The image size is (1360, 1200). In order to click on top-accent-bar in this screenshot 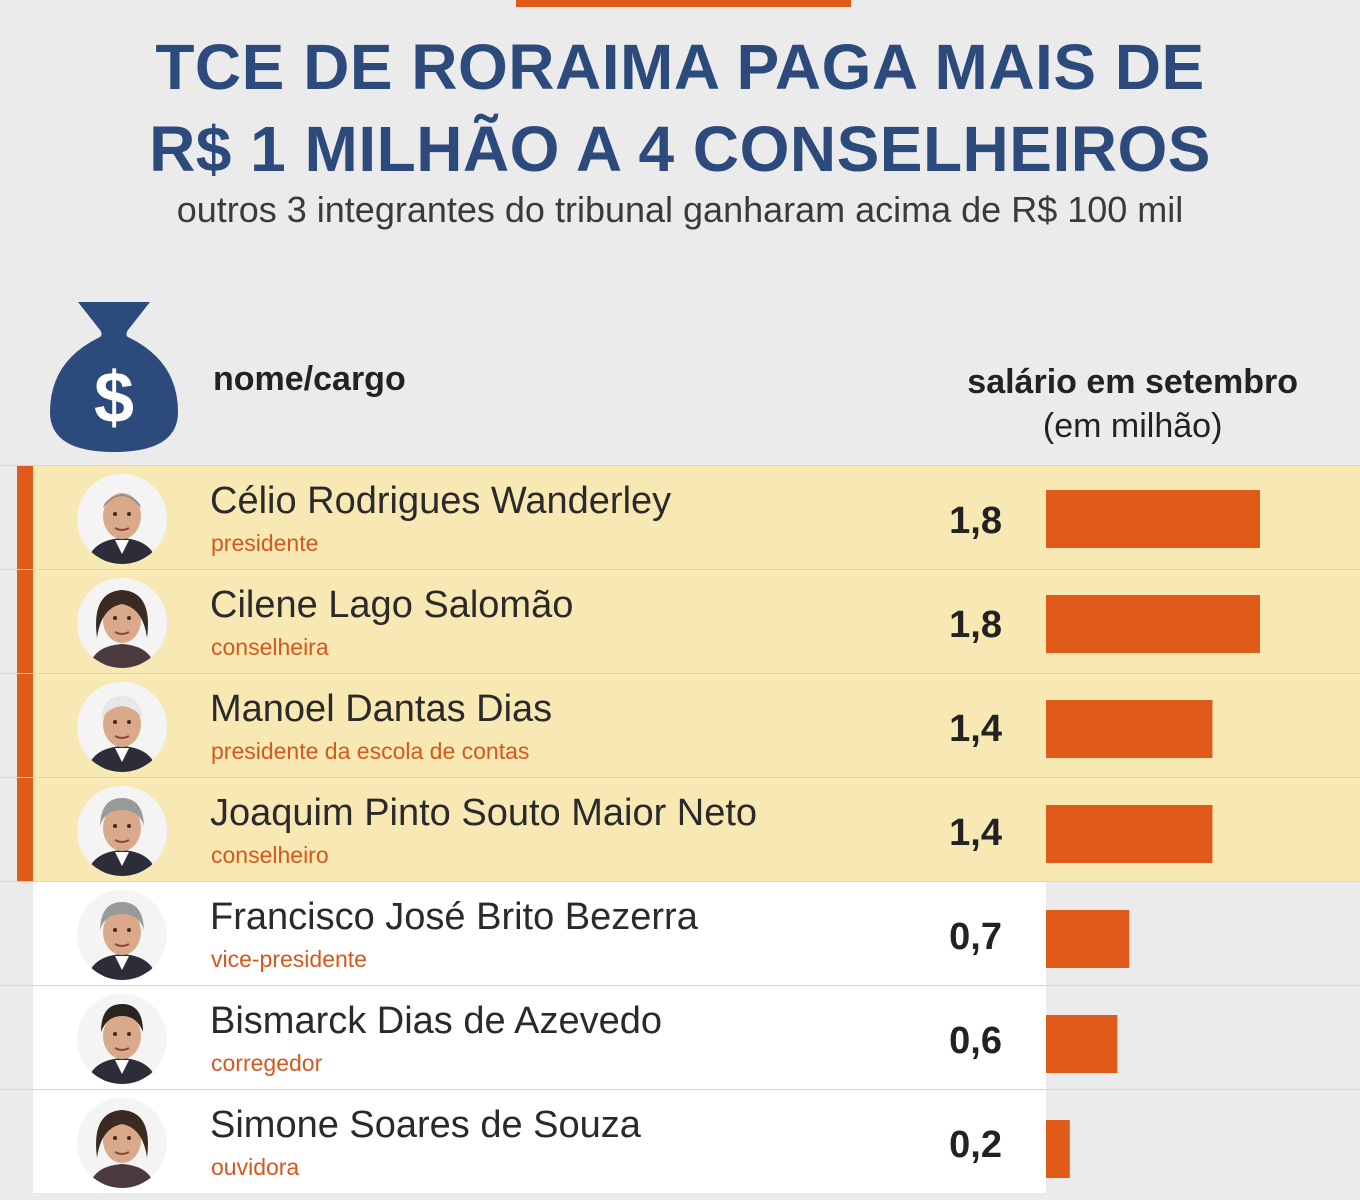, I will do `click(683, 3)`.